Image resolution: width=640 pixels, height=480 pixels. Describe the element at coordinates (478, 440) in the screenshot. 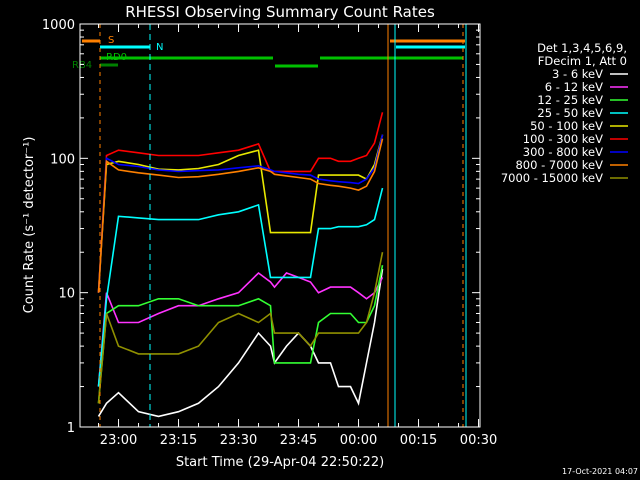

I see `x-tick-label: 00:30` at that location.